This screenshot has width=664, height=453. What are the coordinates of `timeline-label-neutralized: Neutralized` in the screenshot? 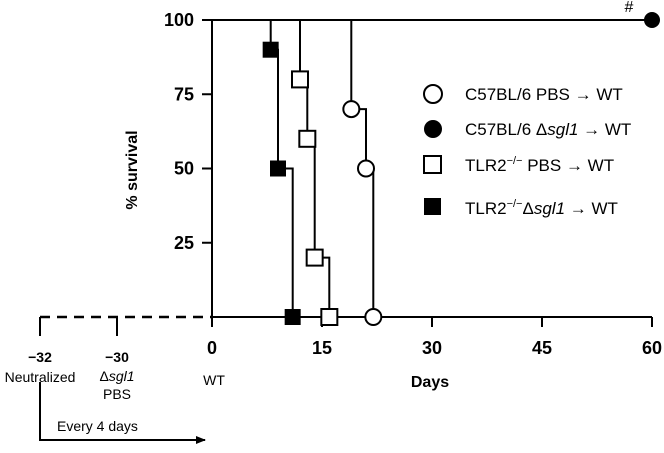 It's located at (40, 377).